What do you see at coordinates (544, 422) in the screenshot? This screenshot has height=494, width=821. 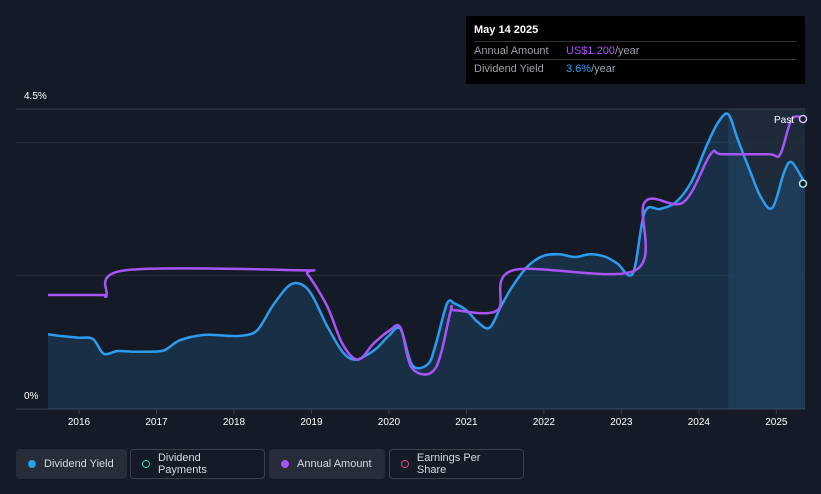 I see `x-tick-label: 2022` at bounding box center [544, 422].